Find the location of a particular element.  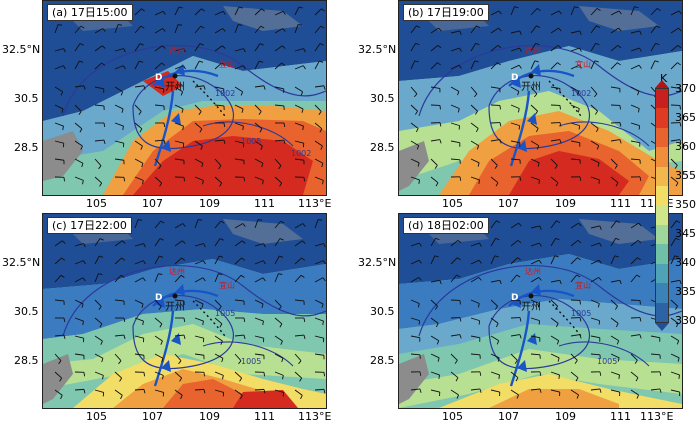

lat-label-b1: 32.5°N is located at coordinates (377, 49).